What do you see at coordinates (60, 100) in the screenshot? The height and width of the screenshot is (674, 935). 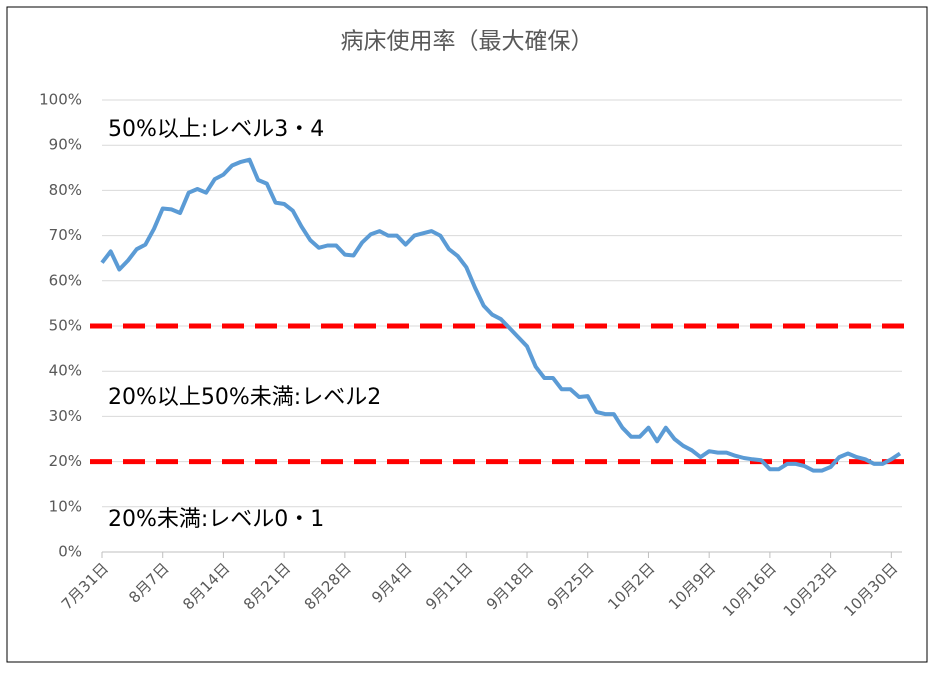 I see `y-tick-label: 100%` at bounding box center [60, 100].